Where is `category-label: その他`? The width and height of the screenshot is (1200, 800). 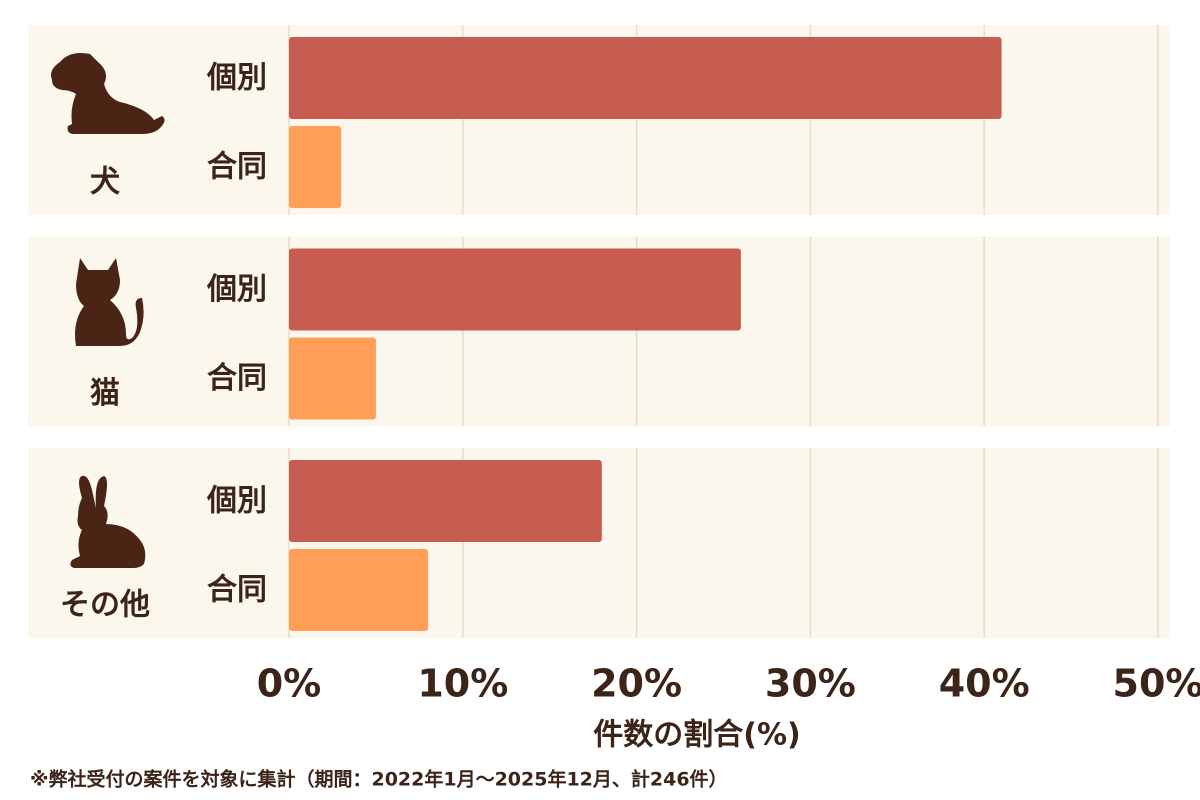
category-label: その他 is located at coordinates (105, 605).